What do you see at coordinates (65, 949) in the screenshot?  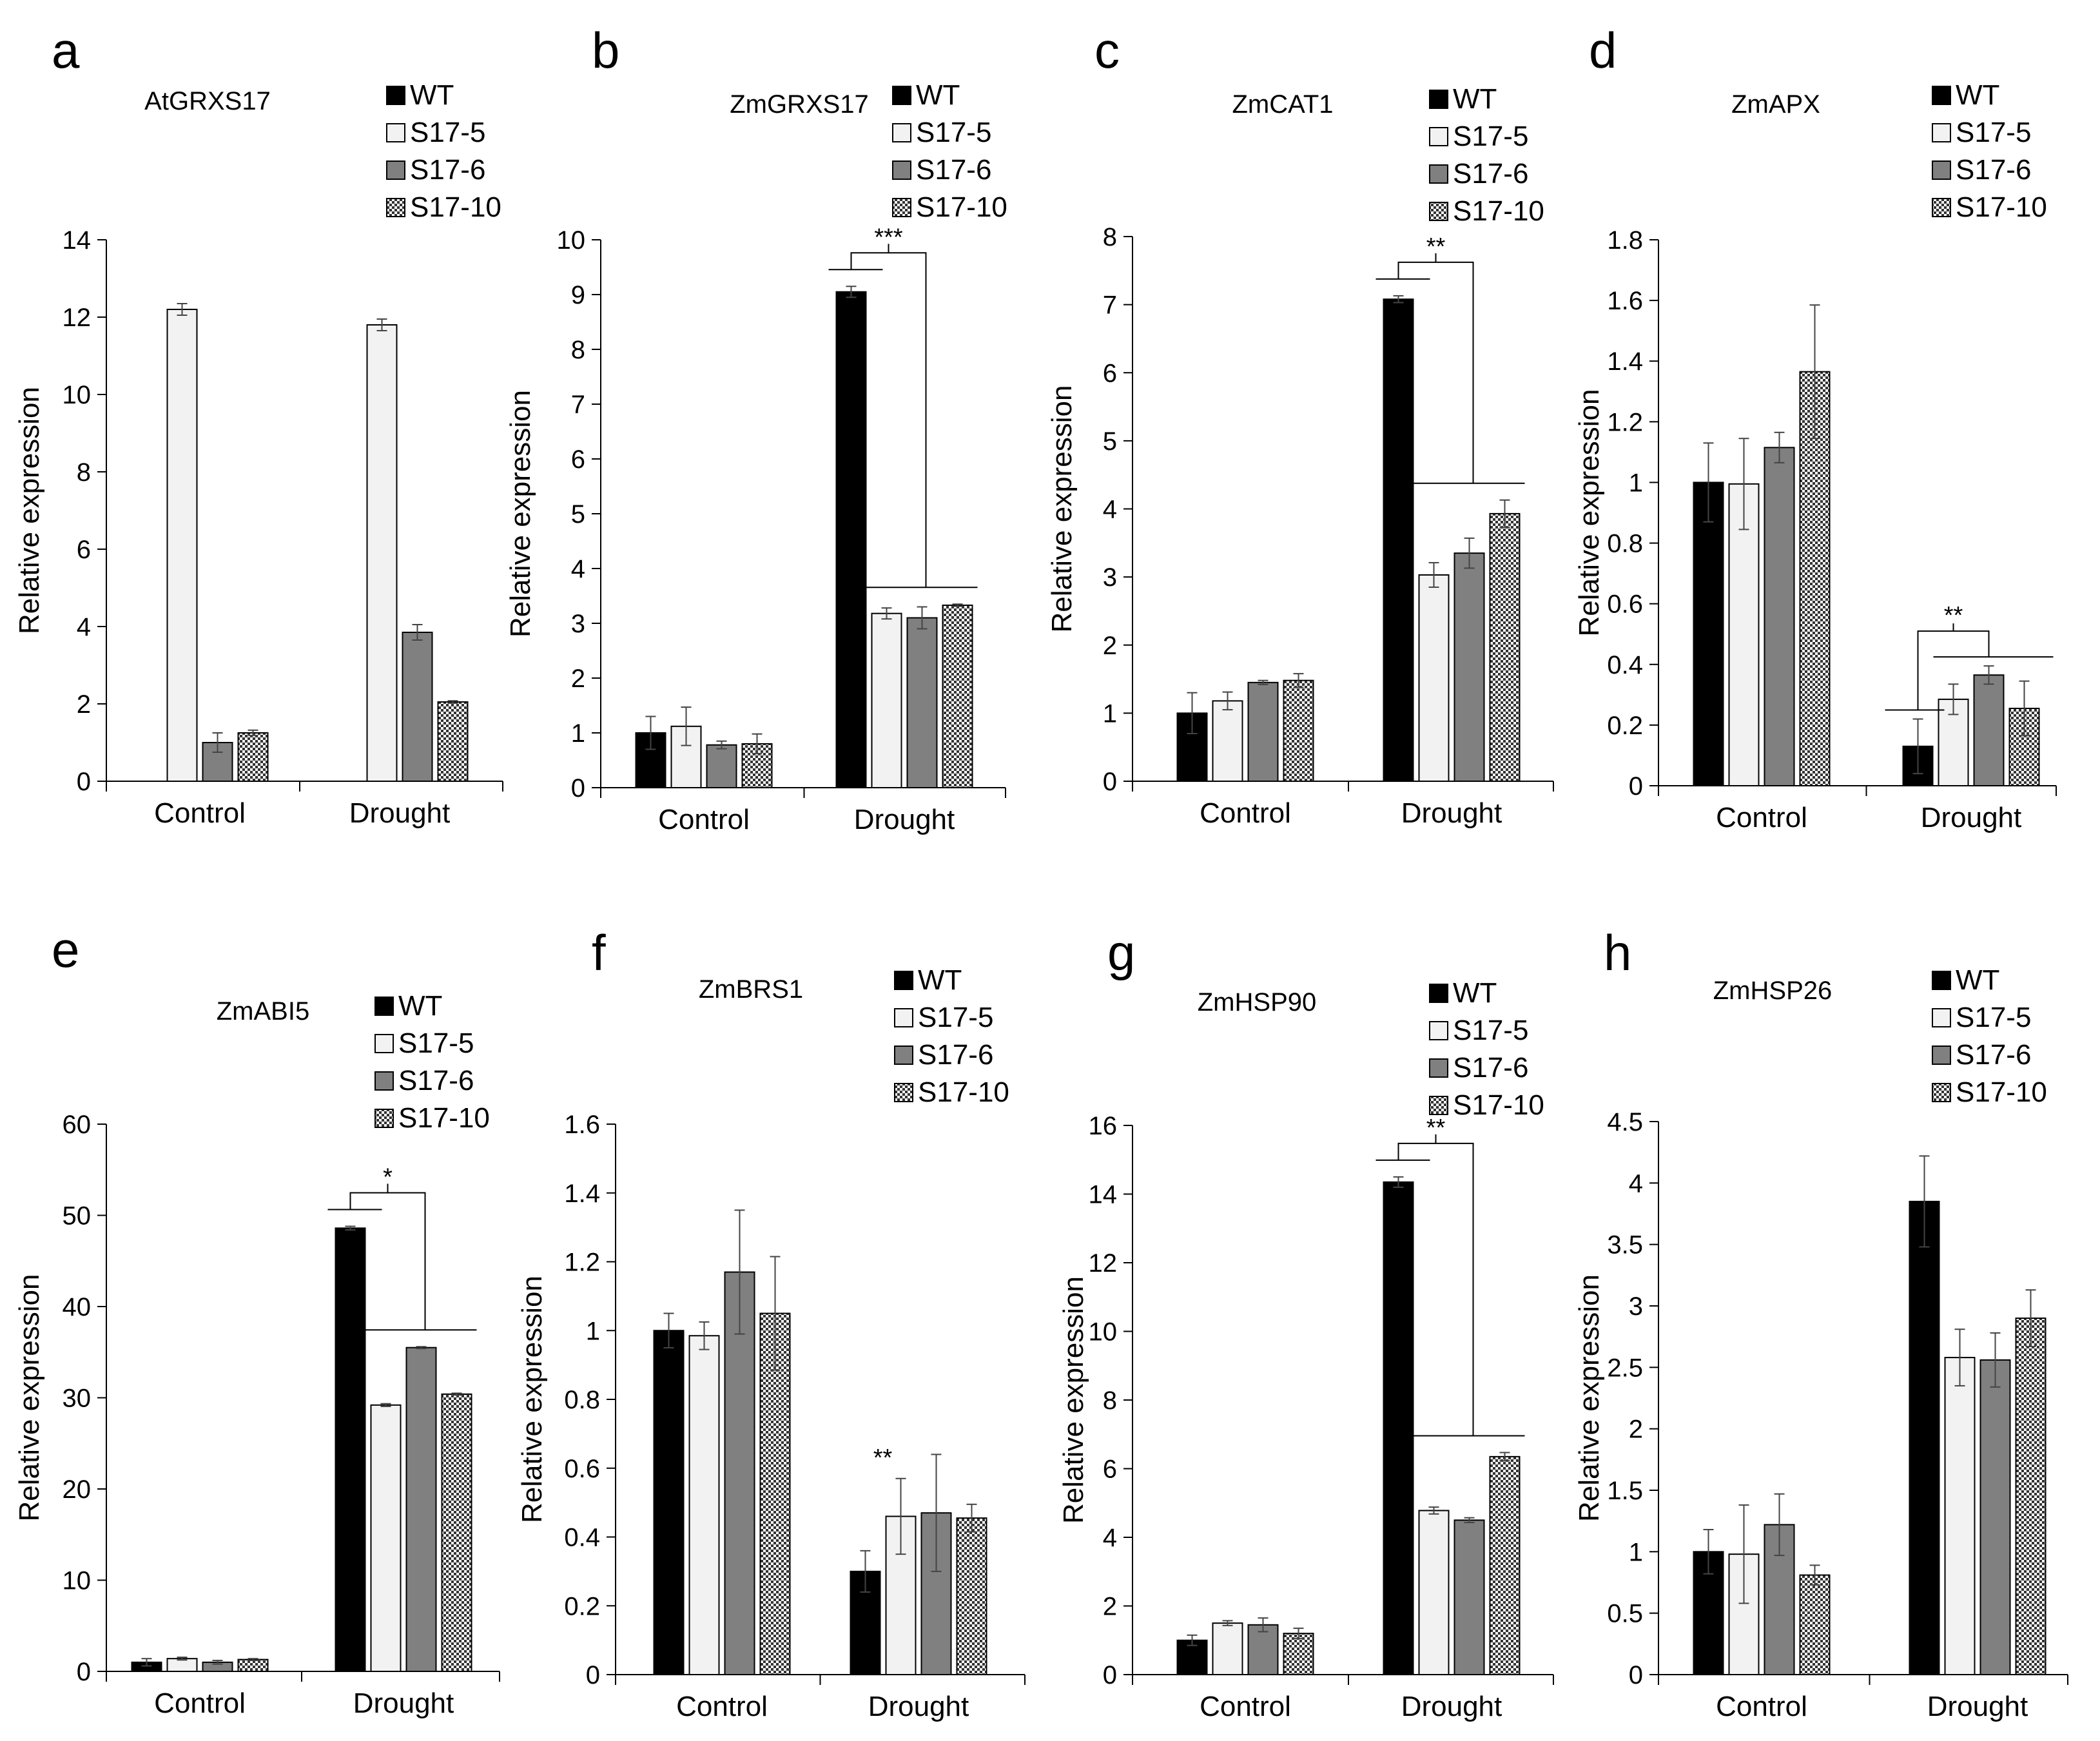 I see `panel-letter: e` at bounding box center [65, 949].